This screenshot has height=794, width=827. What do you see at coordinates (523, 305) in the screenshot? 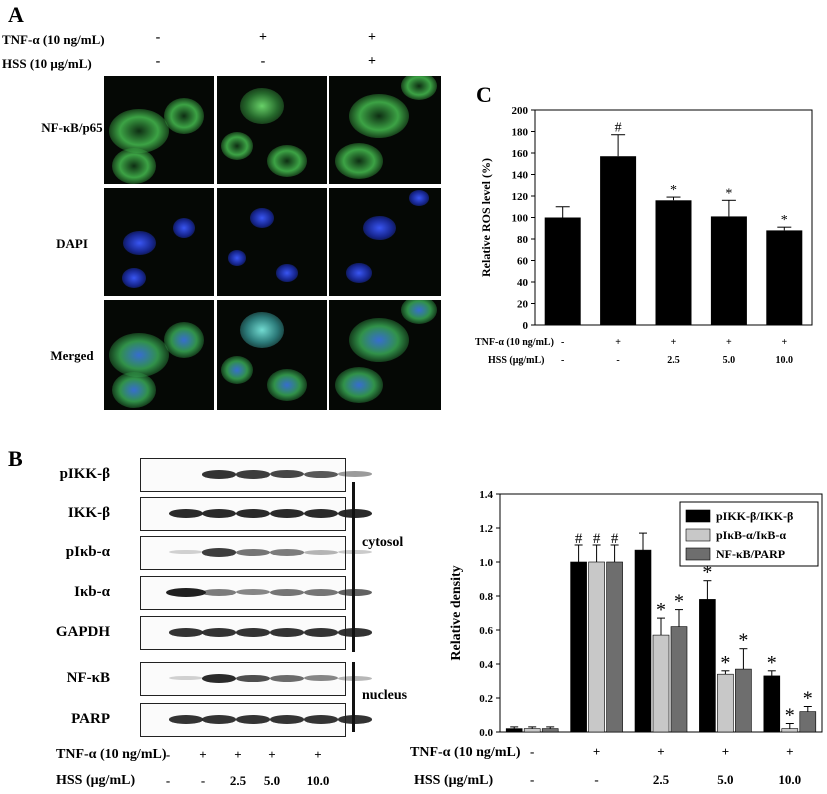
I see `y-tick-label: 20` at bounding box center [523, 305].